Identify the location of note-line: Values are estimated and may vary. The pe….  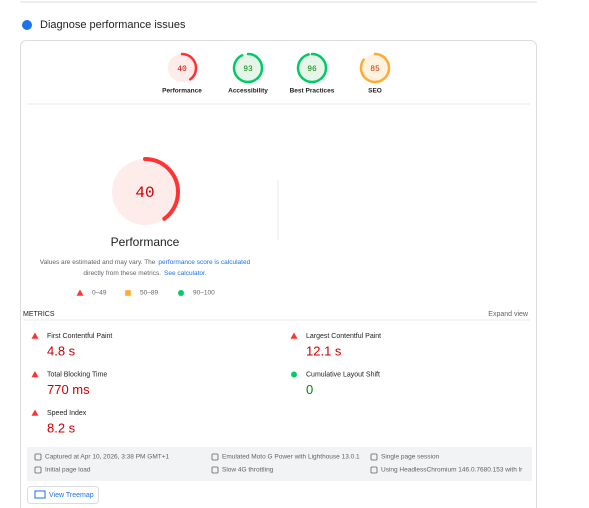
(145, 262).